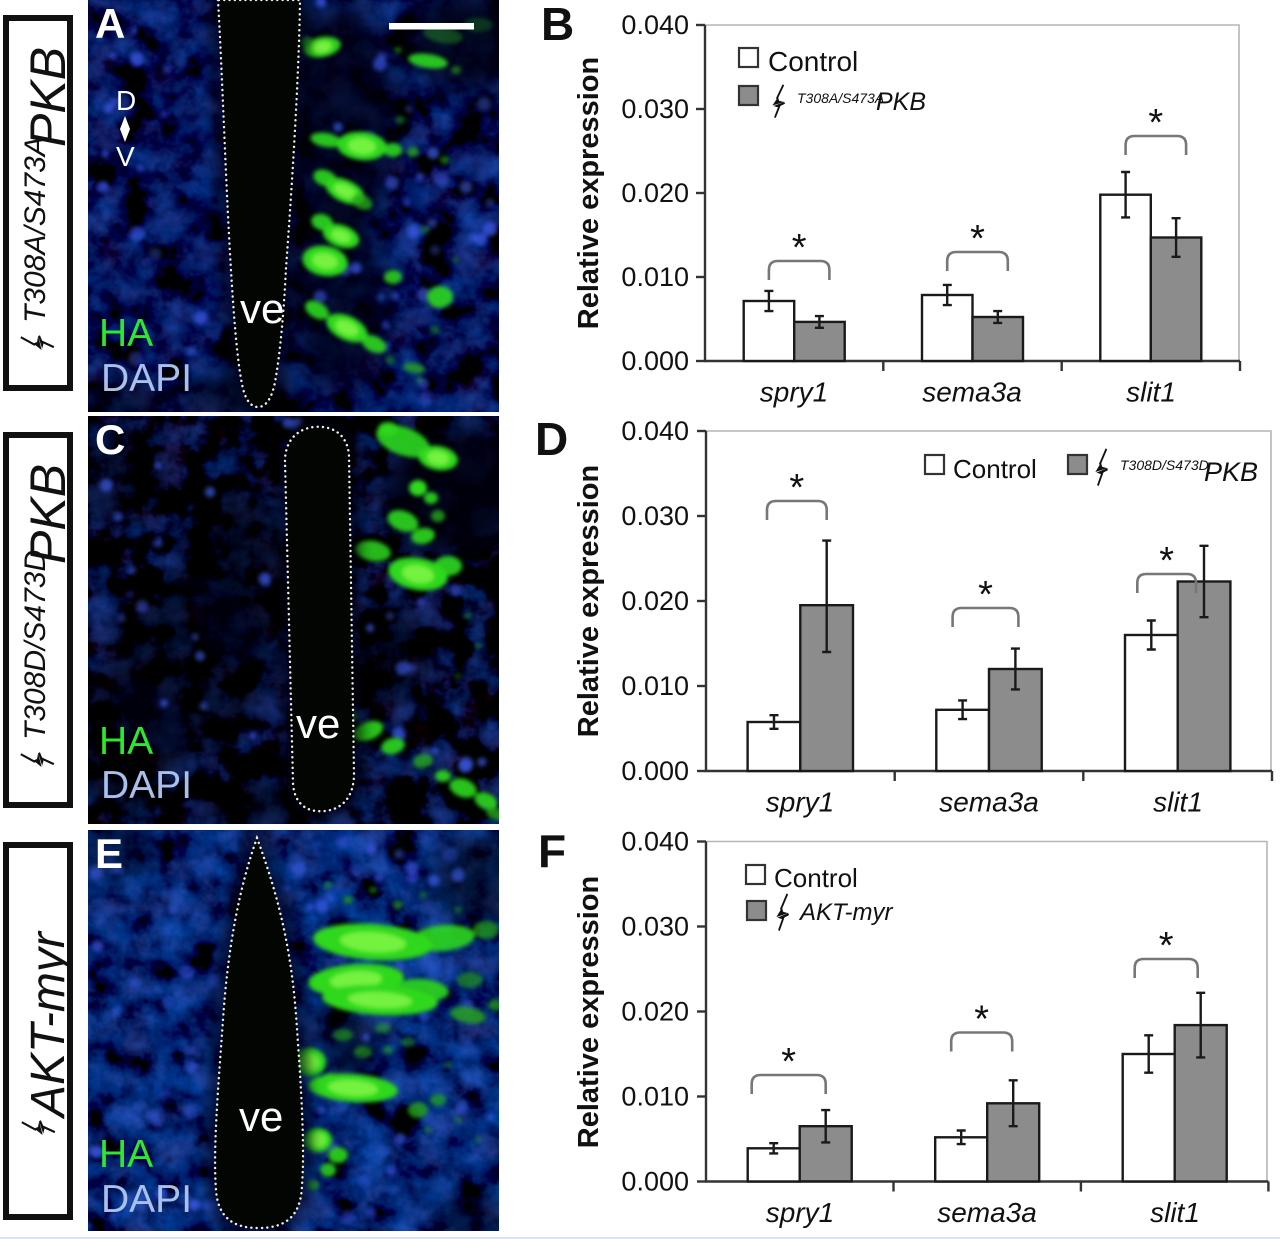 This screenshot has width=1280, height=1239. Describe the element at coordinates (109, 853) in the screenshot. I see `svg-text: E` at that location.